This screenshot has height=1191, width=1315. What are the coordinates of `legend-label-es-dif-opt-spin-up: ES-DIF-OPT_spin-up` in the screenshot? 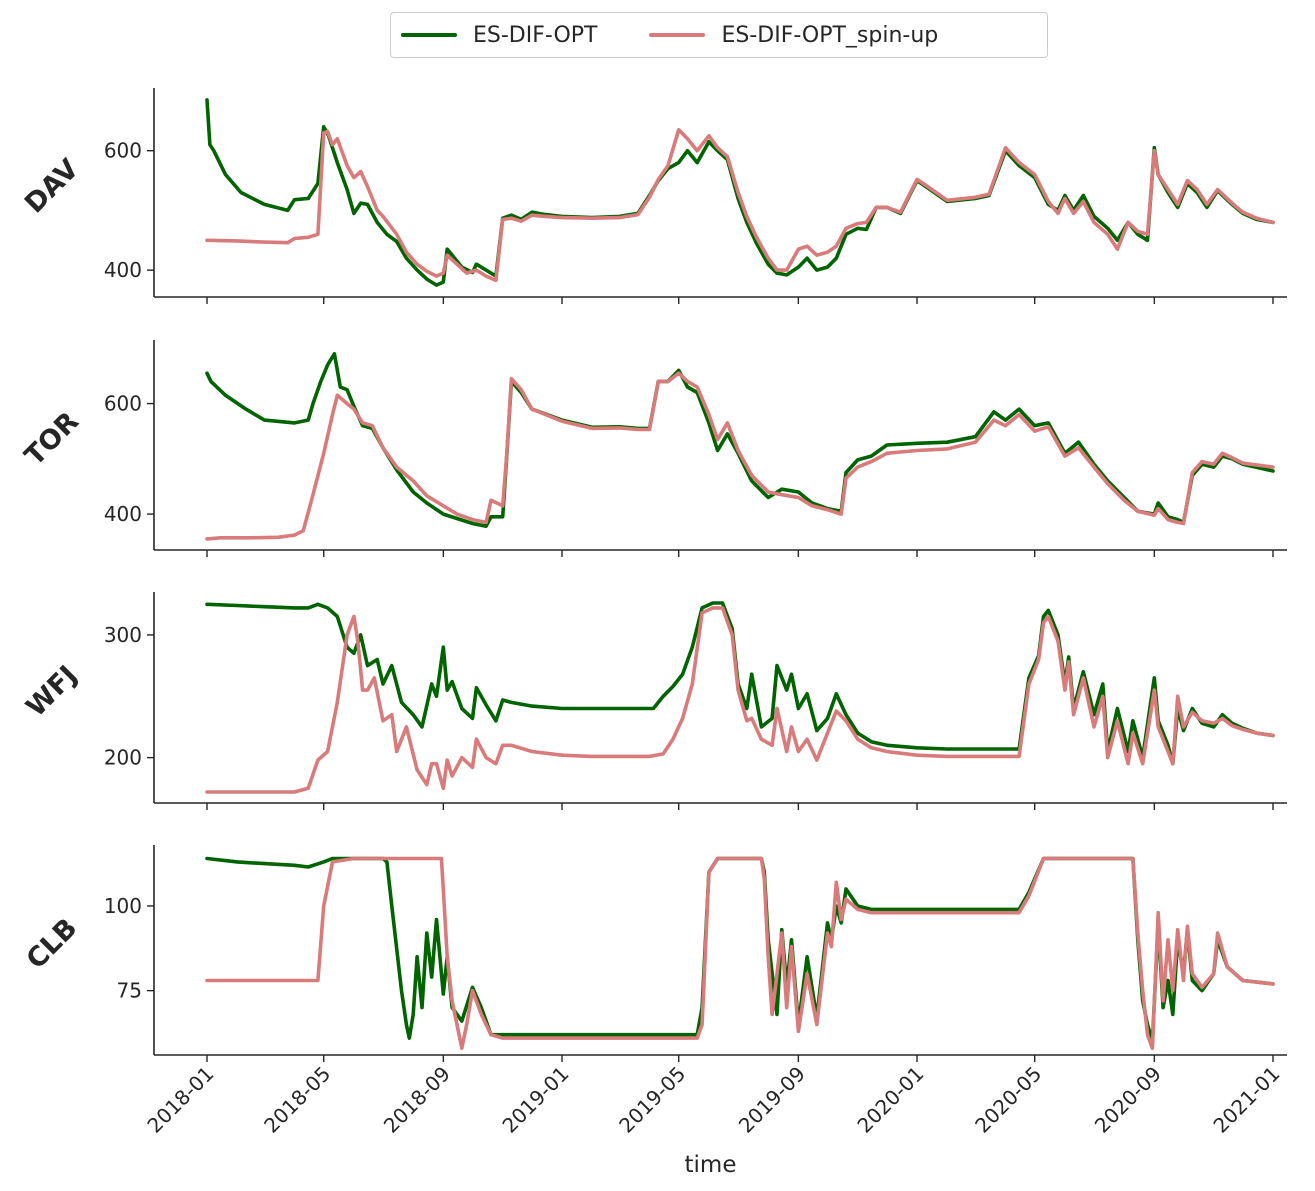 It's located at (830, 35).